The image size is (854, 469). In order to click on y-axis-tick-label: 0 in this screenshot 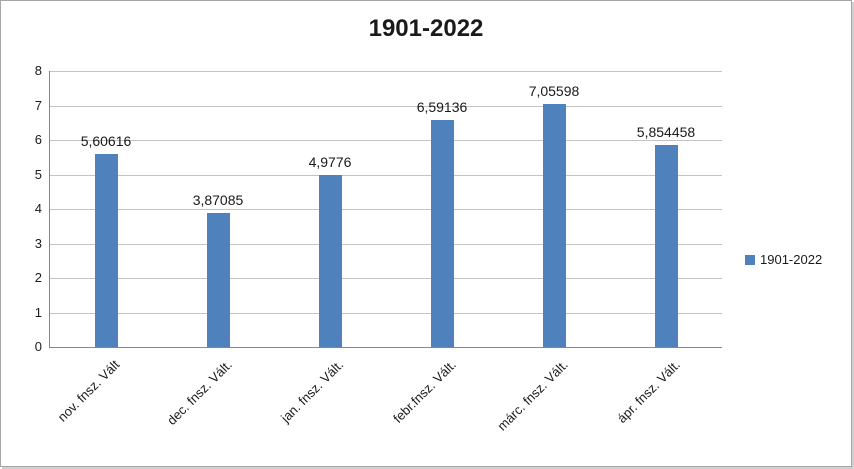, I will do `click(38, 346)`.